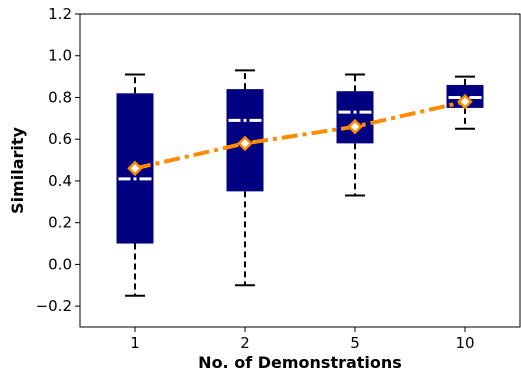 The width and height of the screenshot is (521, 370). I want to click on y-tick-label: 0.6, so click(60, 139).